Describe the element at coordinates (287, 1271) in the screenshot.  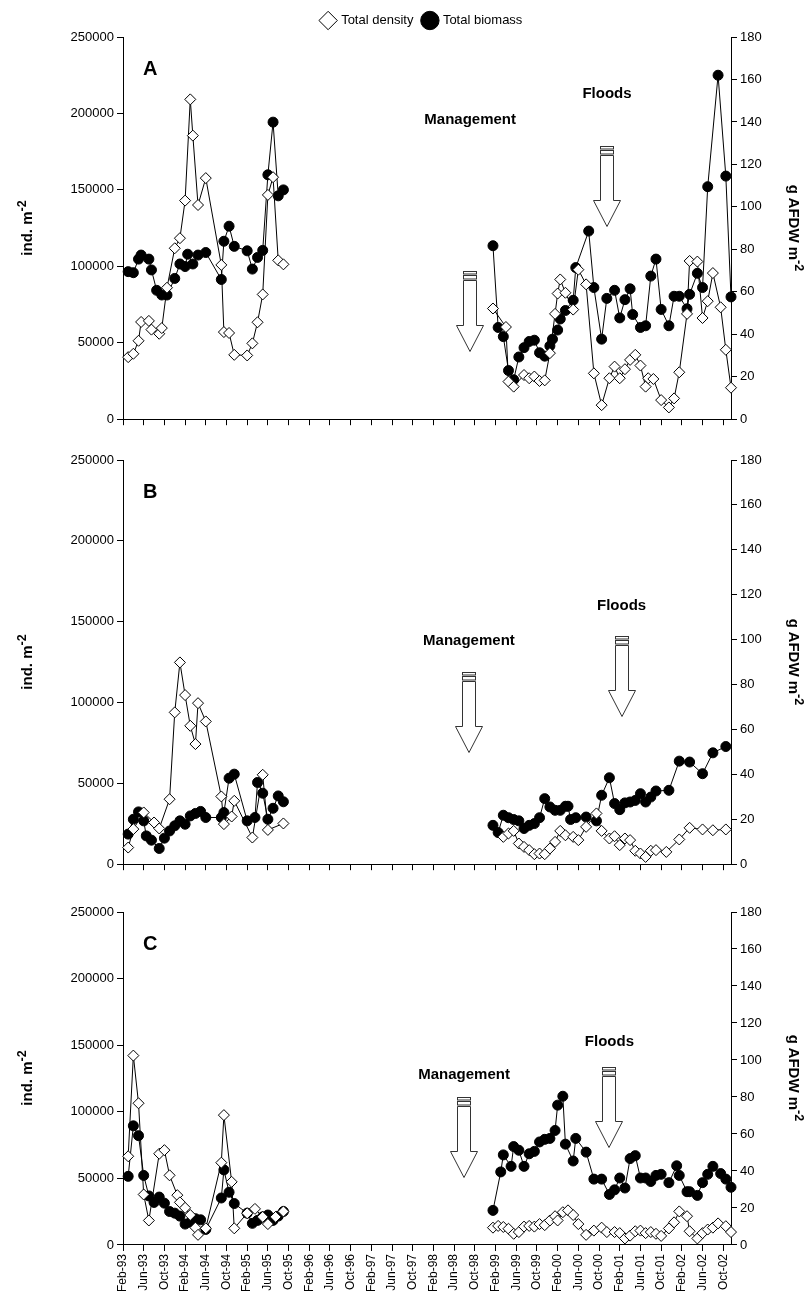
I see `x-tick-label: Oct-95` at that location.